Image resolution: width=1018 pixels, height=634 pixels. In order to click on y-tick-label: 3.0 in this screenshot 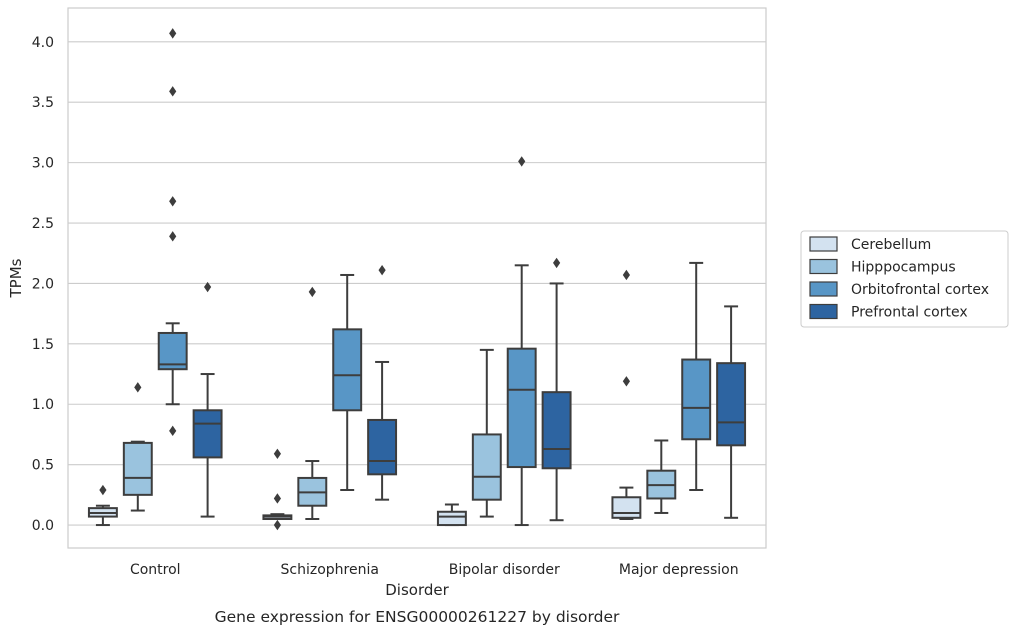, I will do `click(43, 164)`.